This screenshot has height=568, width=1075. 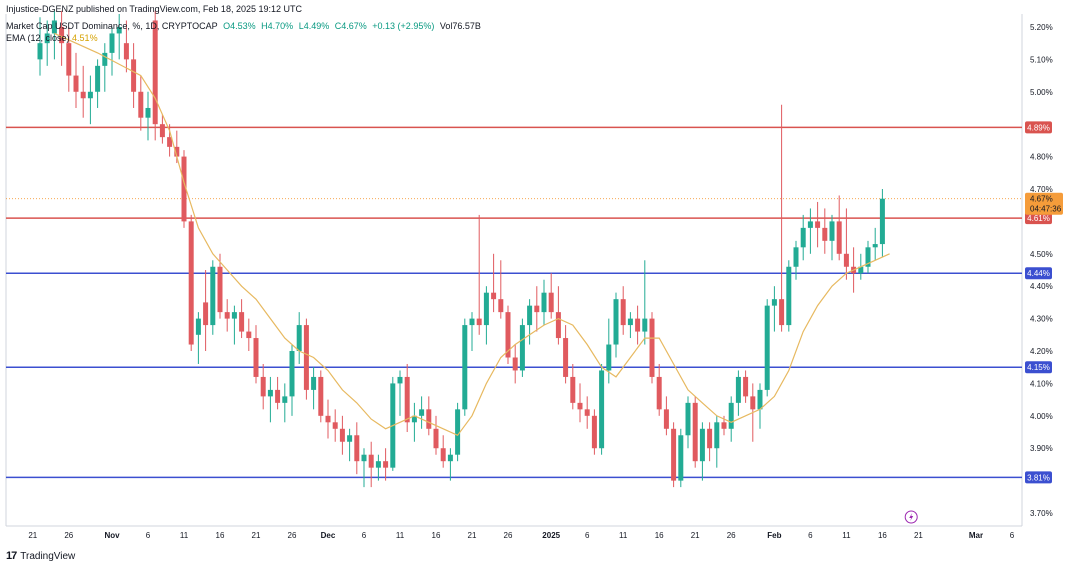 I want to click on footer-brand: 17 TradingView, so click(x=40, y=556).